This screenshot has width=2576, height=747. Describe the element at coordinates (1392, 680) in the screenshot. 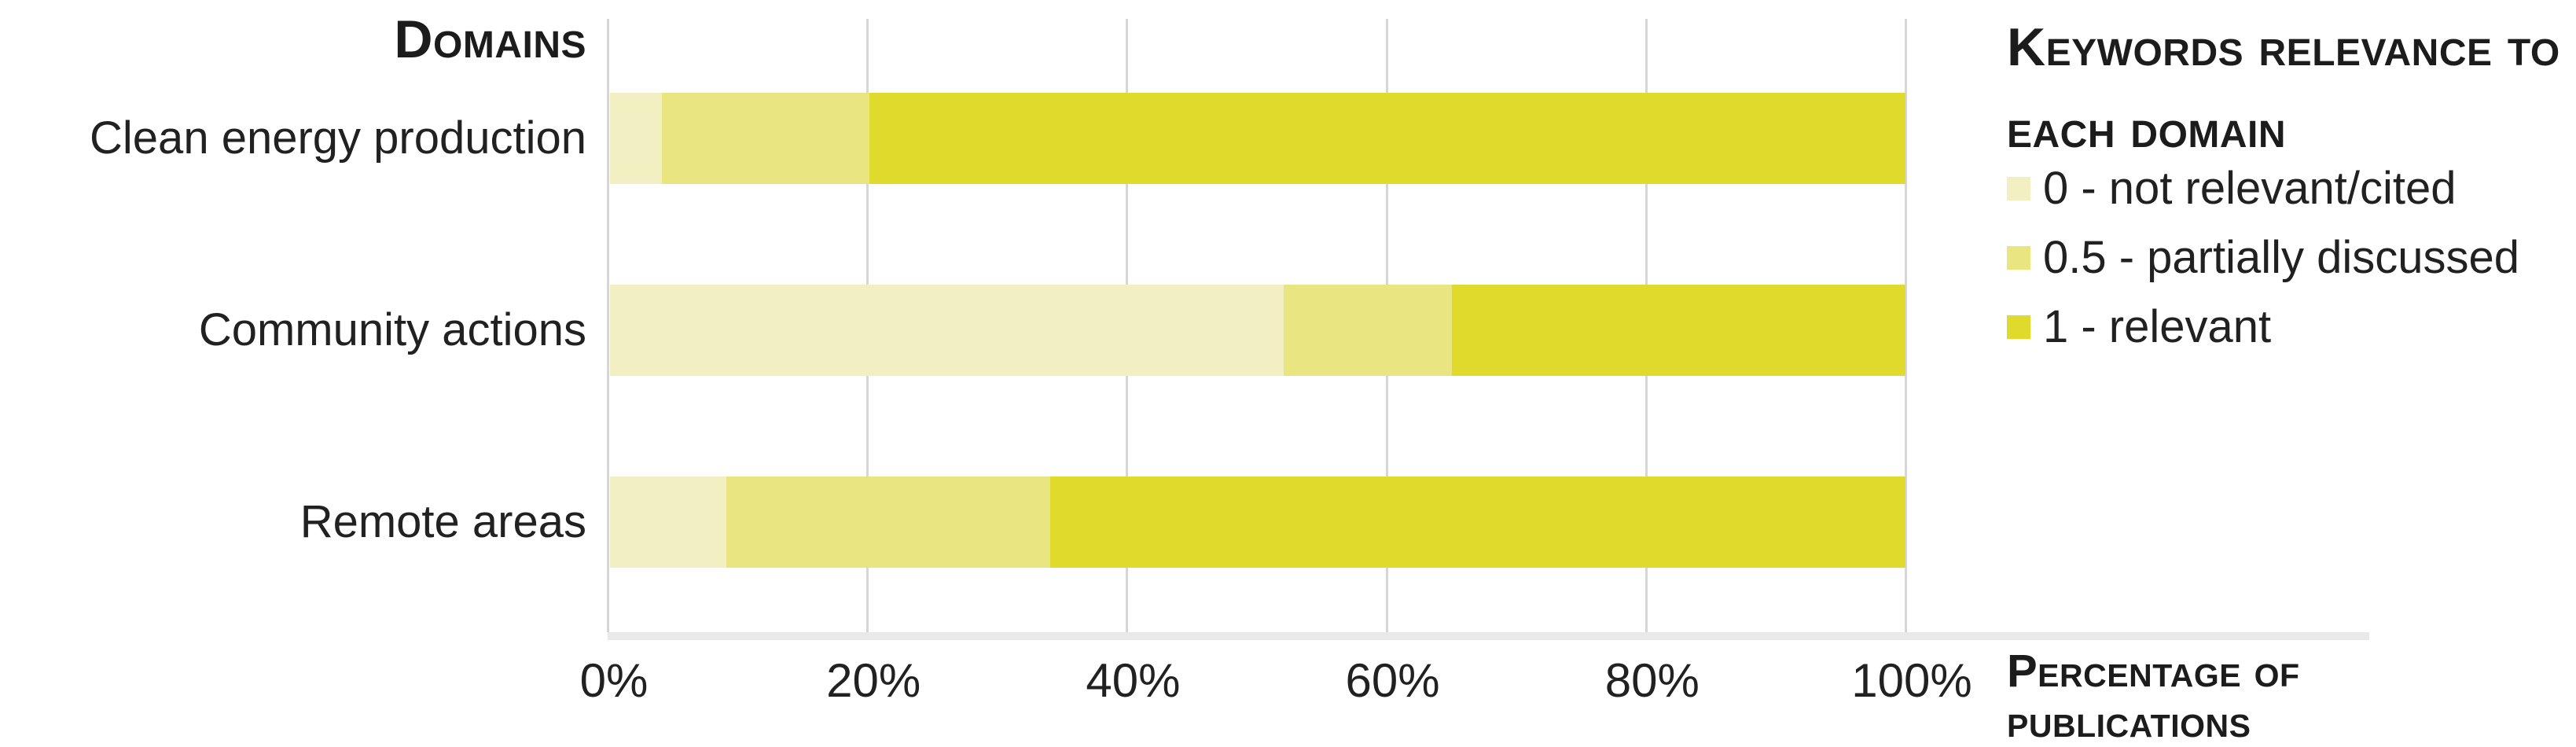

I see `x-tick-label: 60%` at that location.